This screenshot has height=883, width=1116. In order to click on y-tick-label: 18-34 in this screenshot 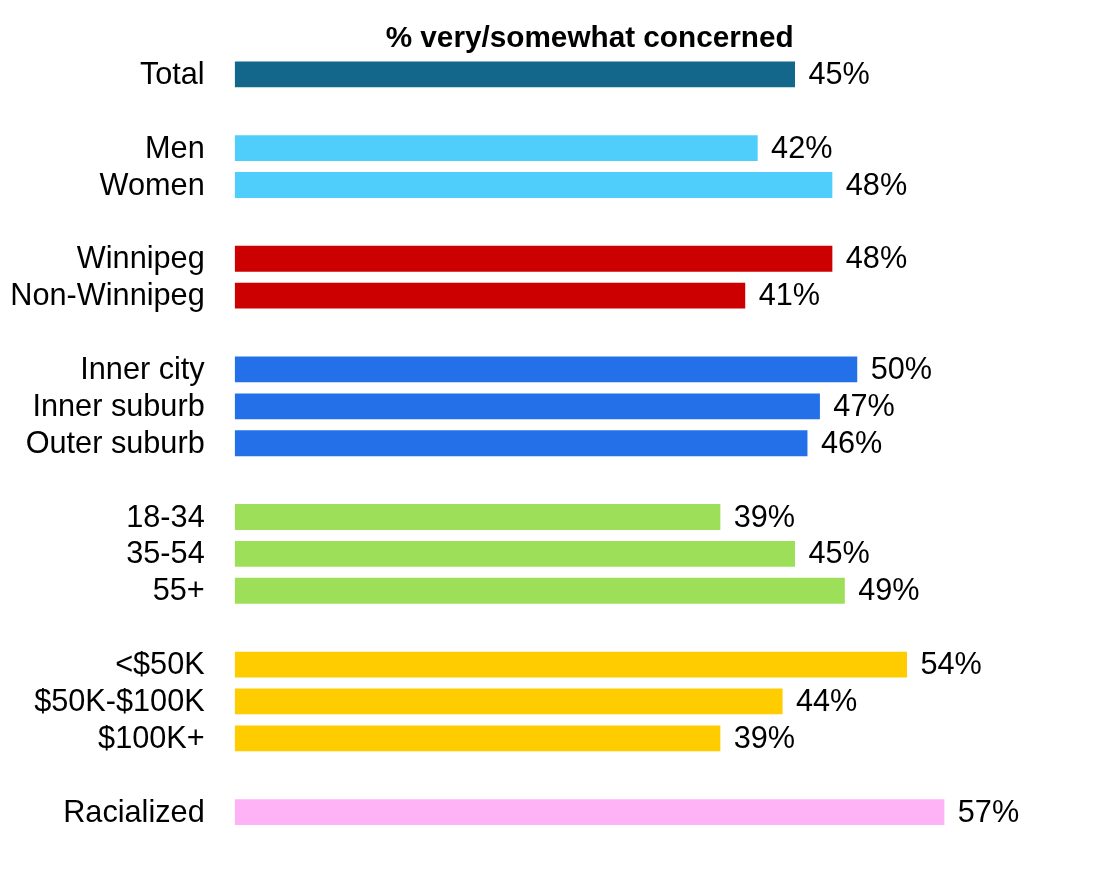, I will do `click(165, 516)`.